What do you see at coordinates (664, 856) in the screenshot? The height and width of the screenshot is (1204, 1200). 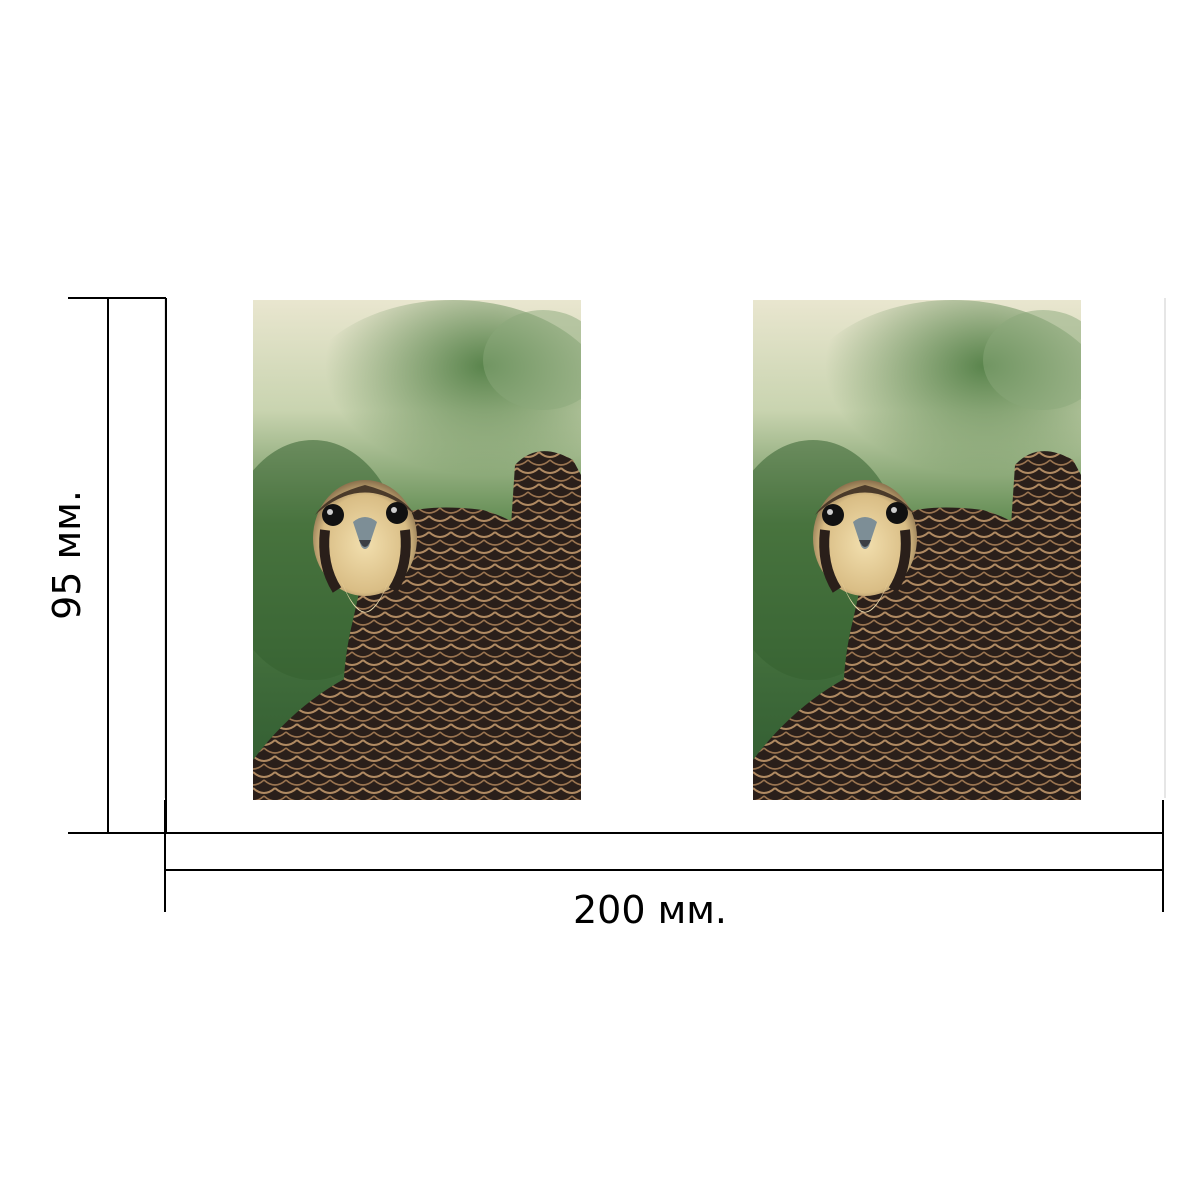 I see `width-dimension-line` at bounding box center [664, 856].